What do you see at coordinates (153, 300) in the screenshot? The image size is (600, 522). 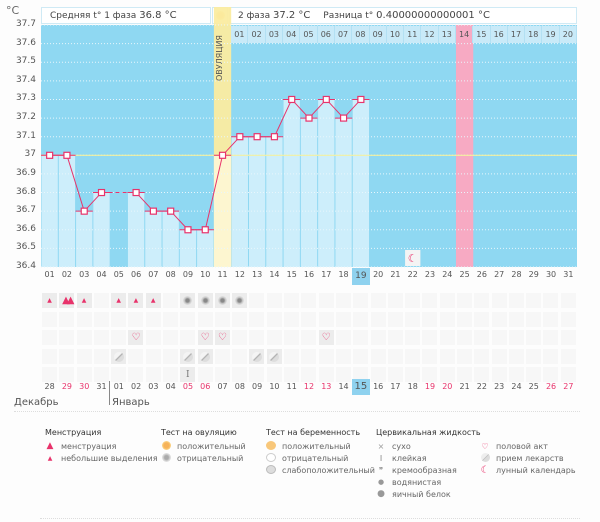 I see `small-drop-icon: ▲` at bounding box center [153, 300].